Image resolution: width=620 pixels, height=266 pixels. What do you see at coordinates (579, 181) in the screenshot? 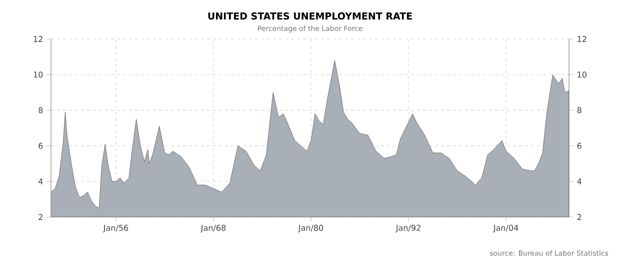
I see `y2-tick-label: 4` at bounding box center [579, 181].